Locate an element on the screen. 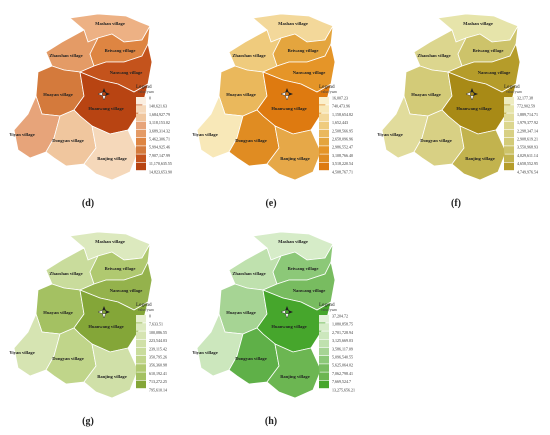  legend-value: 610,192.41 is located at coordinates (158, 374).